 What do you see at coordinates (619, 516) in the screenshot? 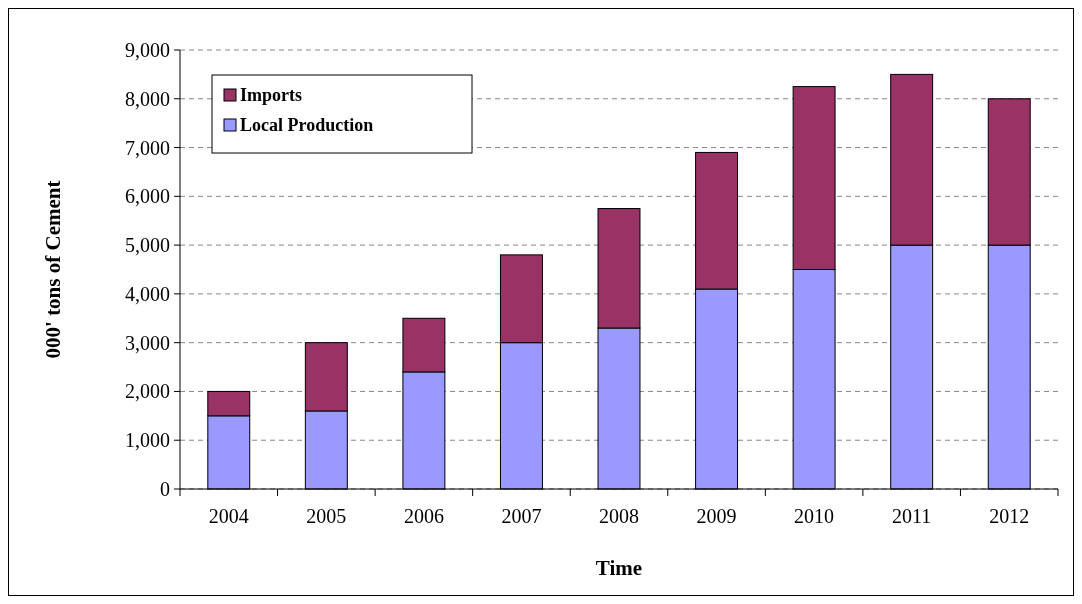
I see `x-tick-label: 2008` at bounding box center [619, 516].